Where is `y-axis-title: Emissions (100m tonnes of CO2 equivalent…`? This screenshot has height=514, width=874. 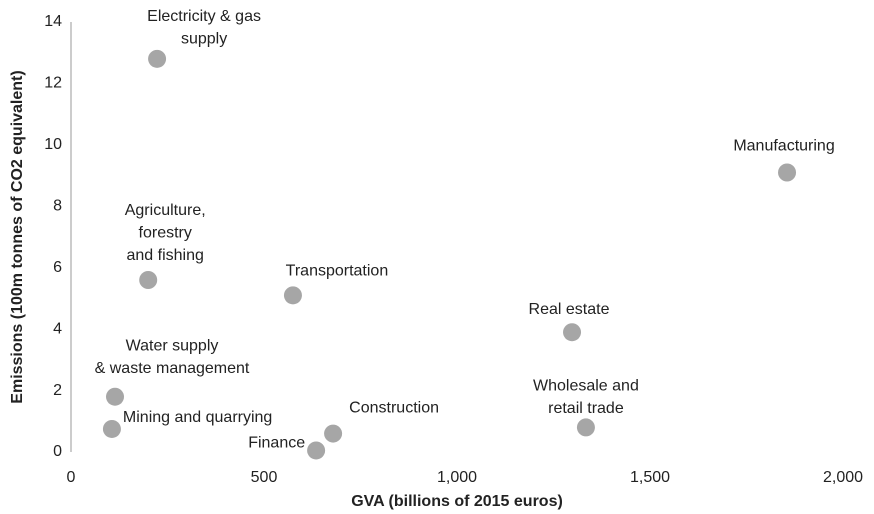
y-axis-title: Emissions (100m tonnes of CO2 equivalent… is located at coordinates (17, 236).